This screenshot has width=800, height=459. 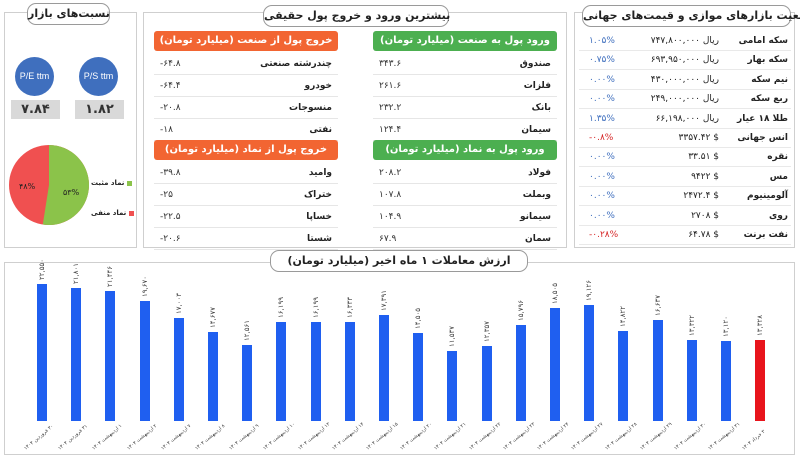 I want to click on out-symbol-header: خروج پول از نماد (میلیارد تومان), so click(x=246, y=150).